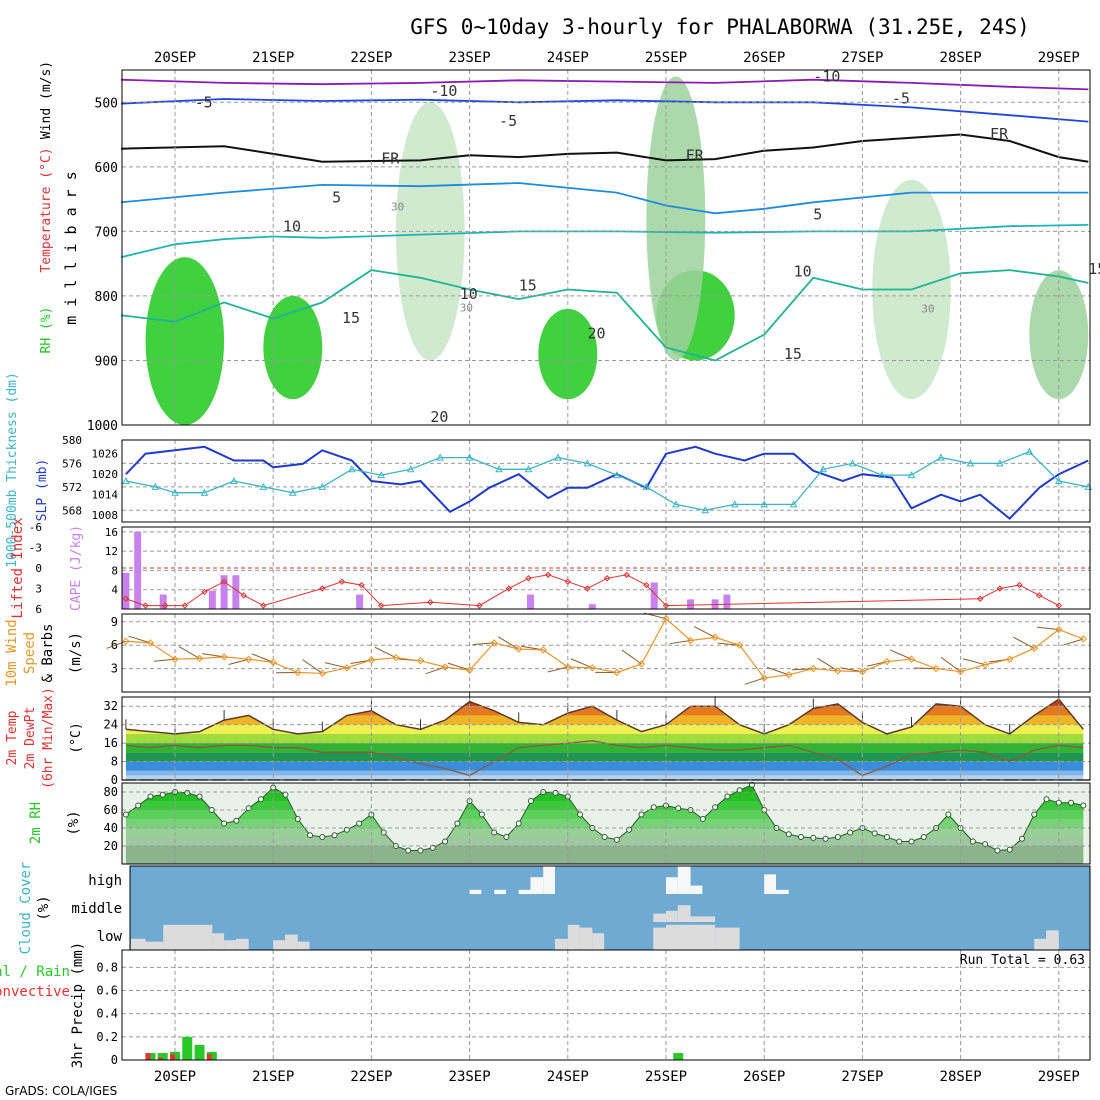 This screenshot has width=1100, height=1100. I want to click on rh-frame, so click(606, 823).